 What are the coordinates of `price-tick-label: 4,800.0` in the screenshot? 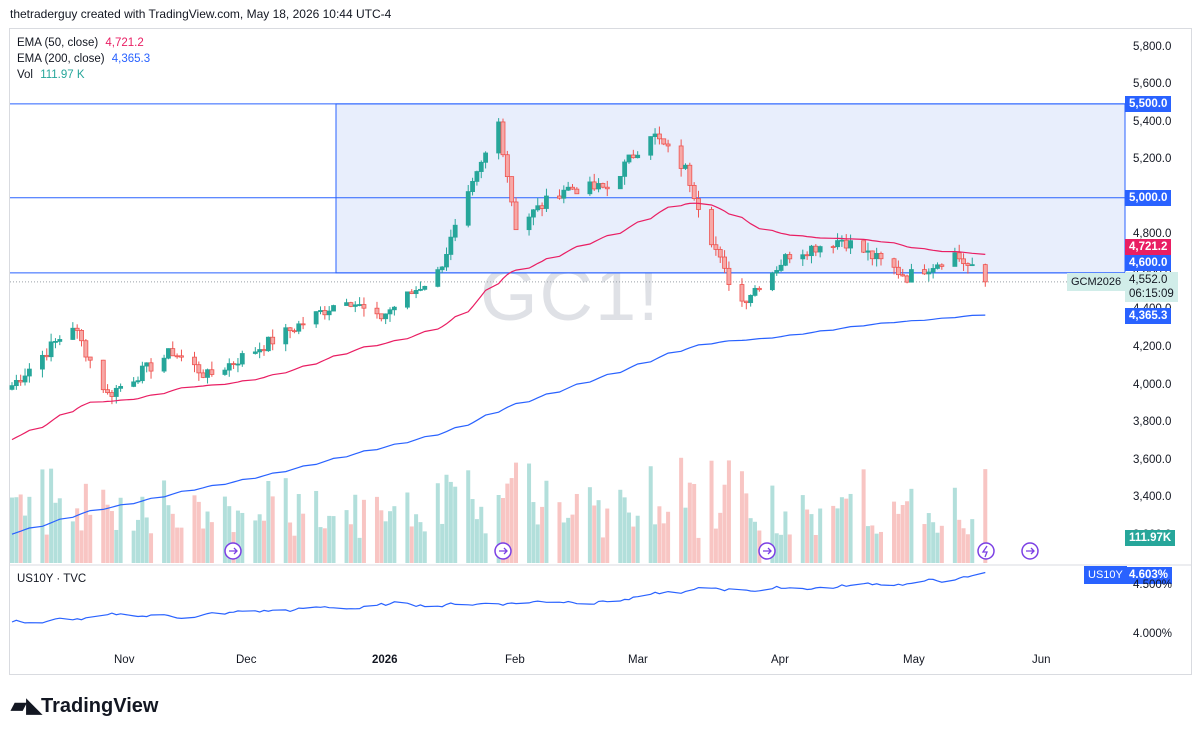 It's located at (1152, 234).